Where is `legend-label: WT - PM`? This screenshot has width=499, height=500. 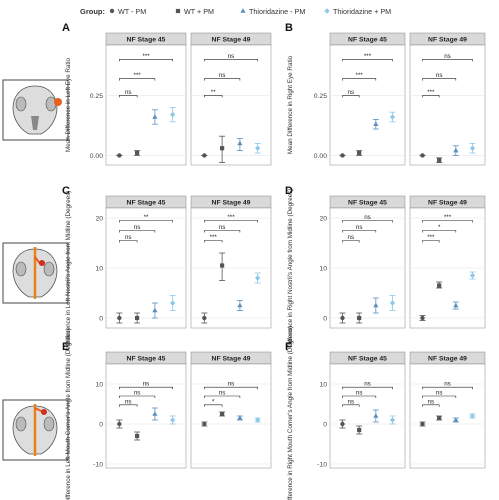 legend-label: WT - PM is located at coordinates (132, 11).